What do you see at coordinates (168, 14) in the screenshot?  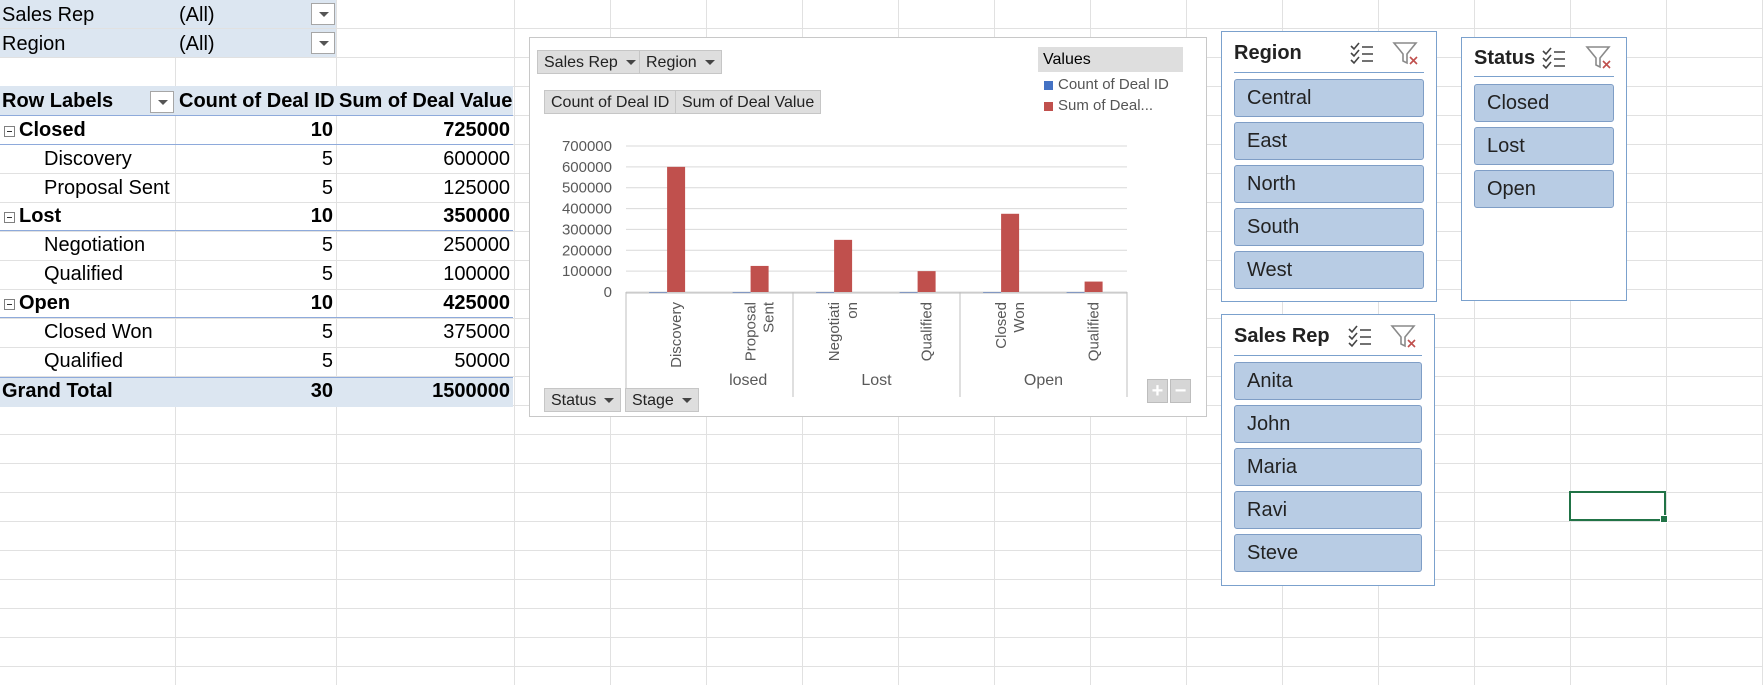 I see `filter-row-sales-rep` at bounding box center [168, 14].